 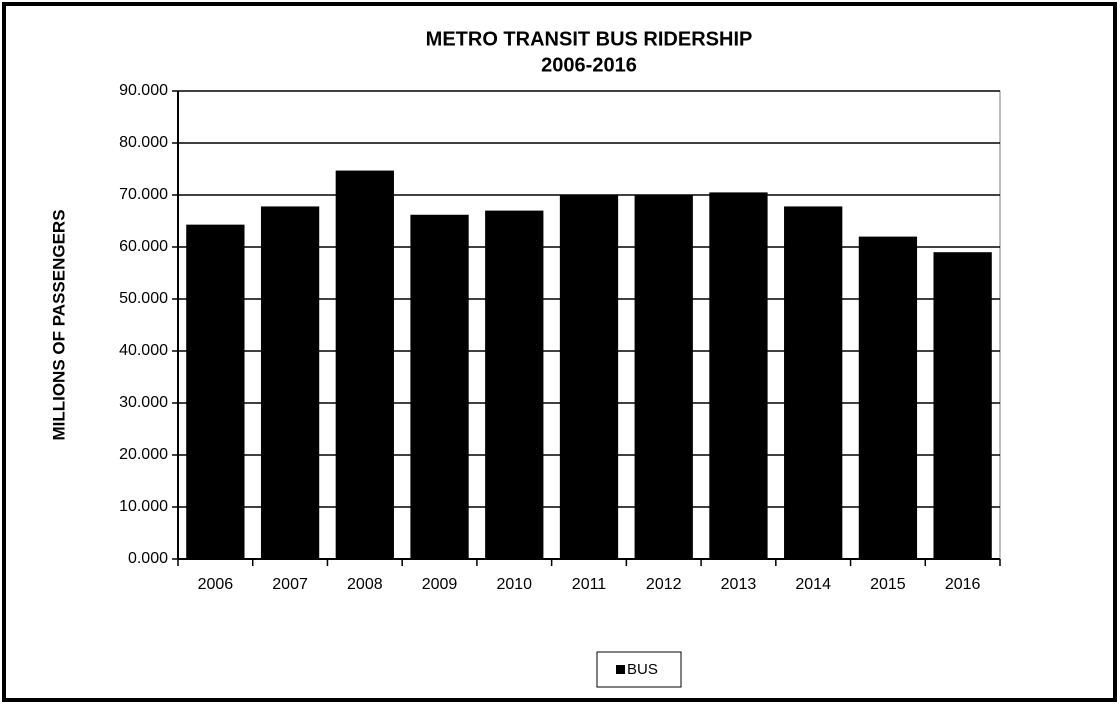 I want to click on y-tick-label: 30.000, so click(x=143, y=402).